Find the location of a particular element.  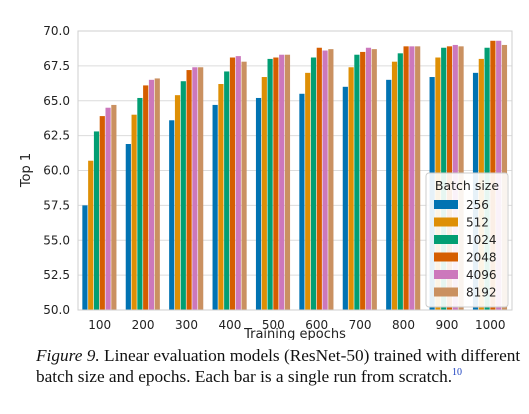

x-tick-label: 600 is located at coordinates (316, 325).